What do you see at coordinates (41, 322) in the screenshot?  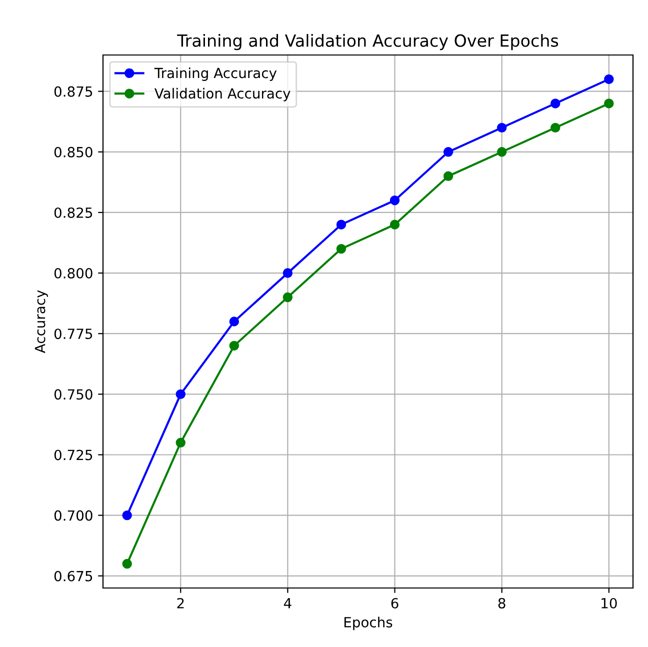 I see `y-axis-title: Accuracy` at bounding box center [41, 322].